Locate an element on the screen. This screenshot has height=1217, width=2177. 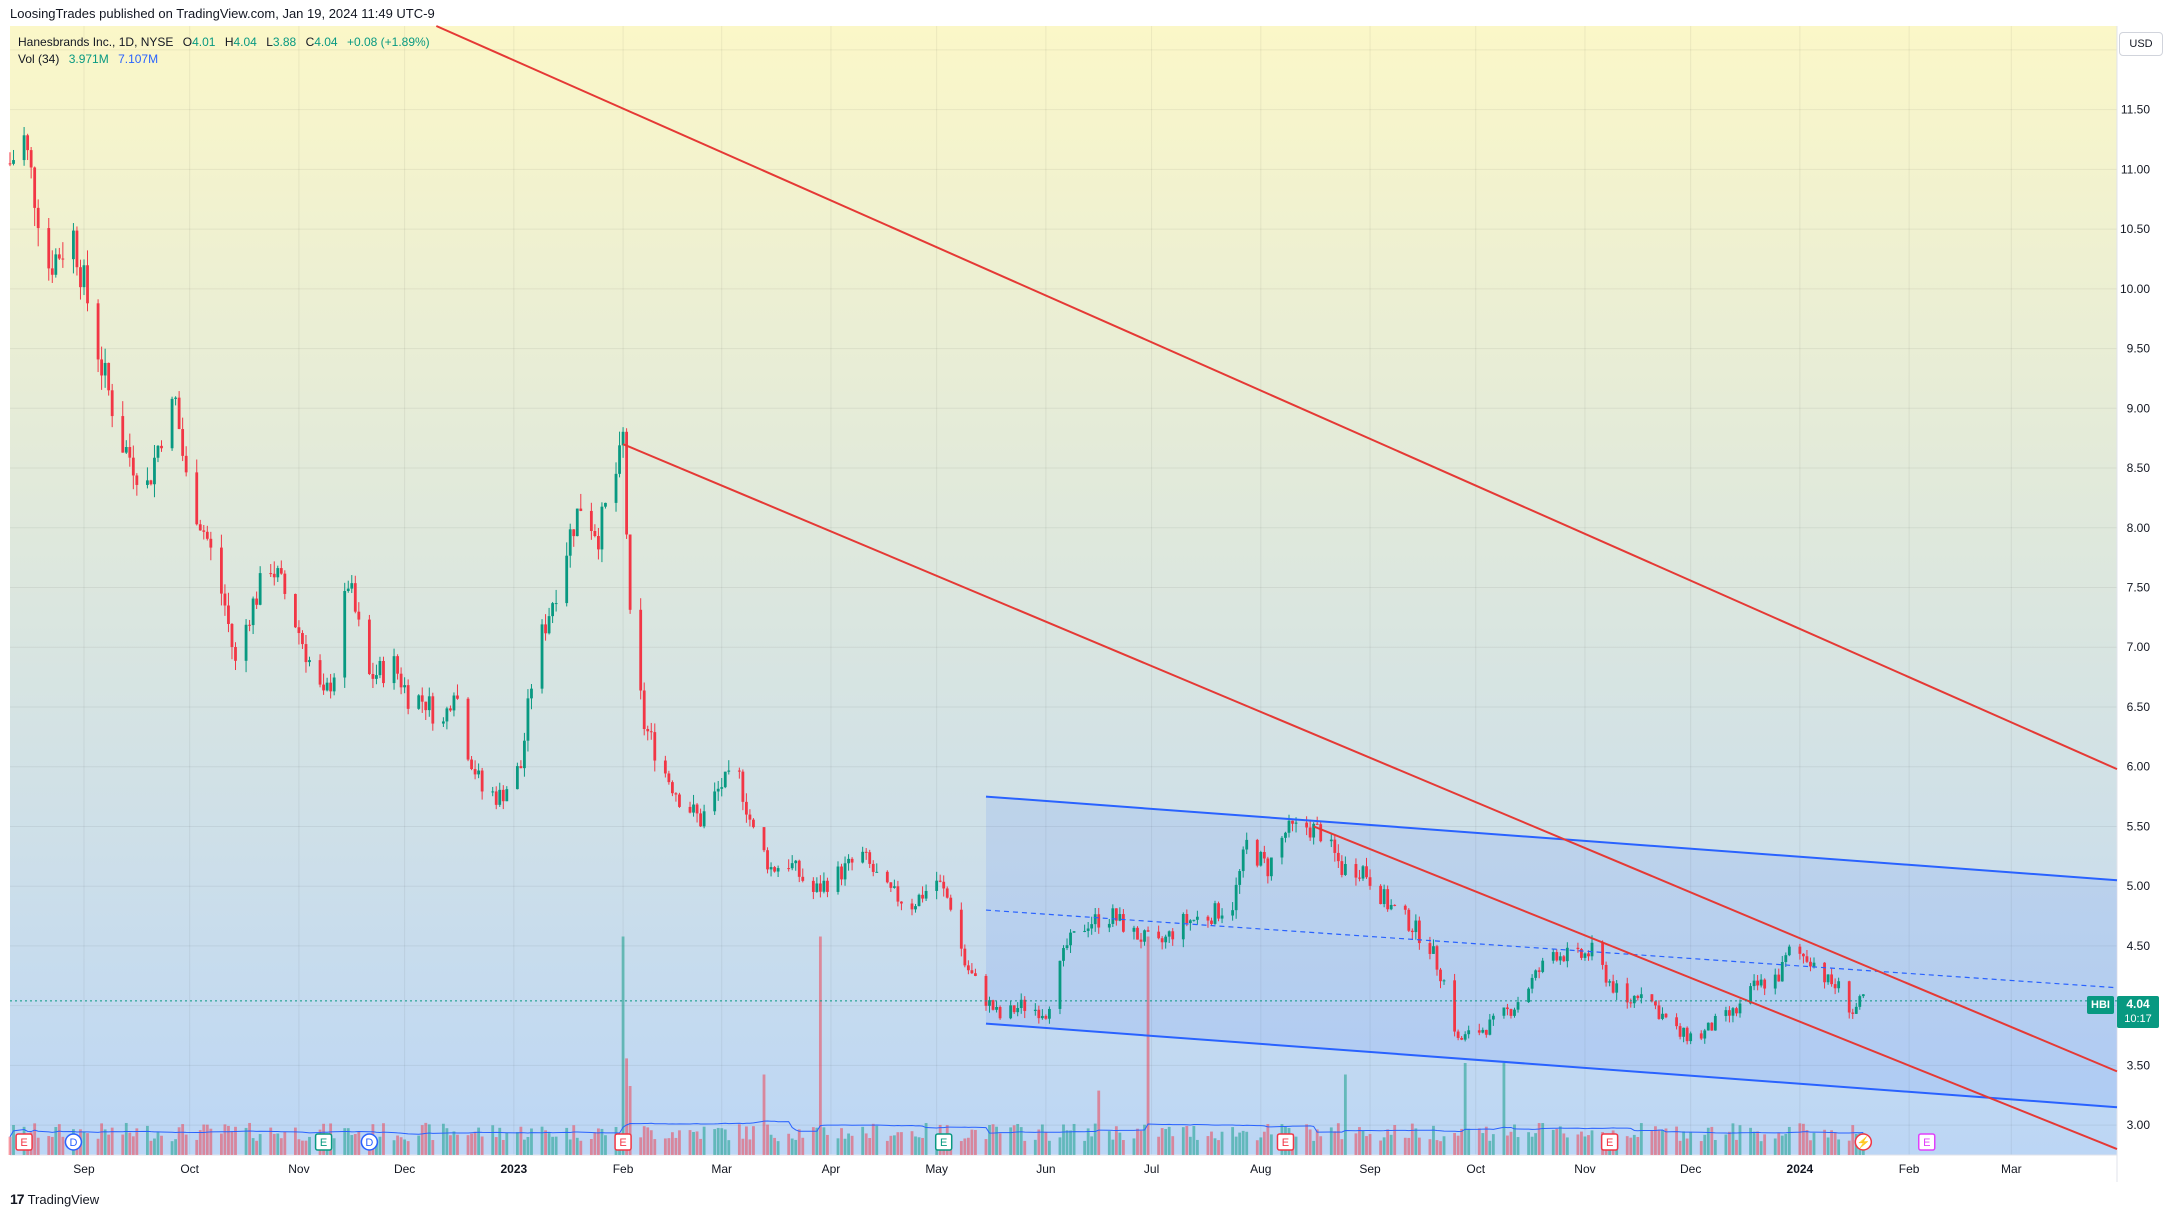
channel-lower-line is located at coordinates (1551, 1065).